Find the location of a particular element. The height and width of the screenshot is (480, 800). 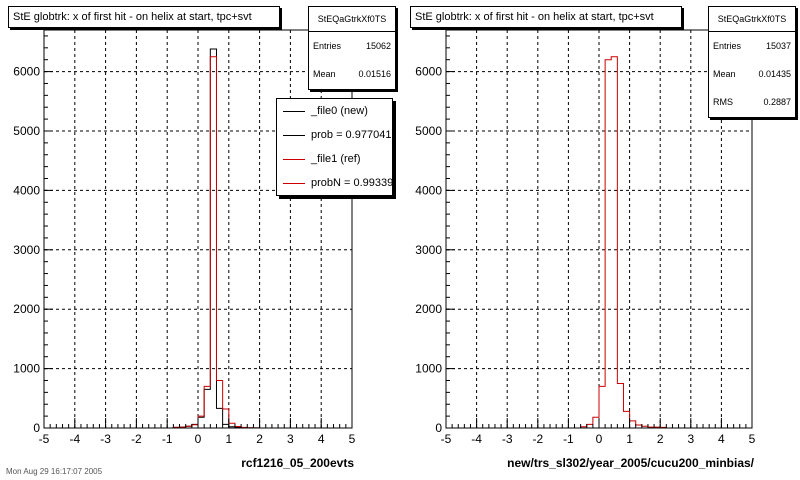

right-stats-rms: RMS 0.2887 is located at coordinates (752, 102).